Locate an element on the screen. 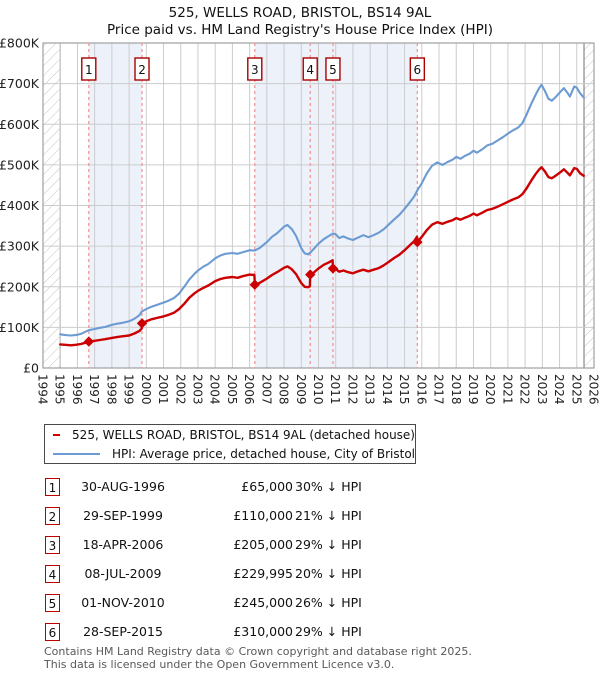 The width and height of the screenshot is (600, 680). sale-number-label: 6 is located at coordinates (418, 70).